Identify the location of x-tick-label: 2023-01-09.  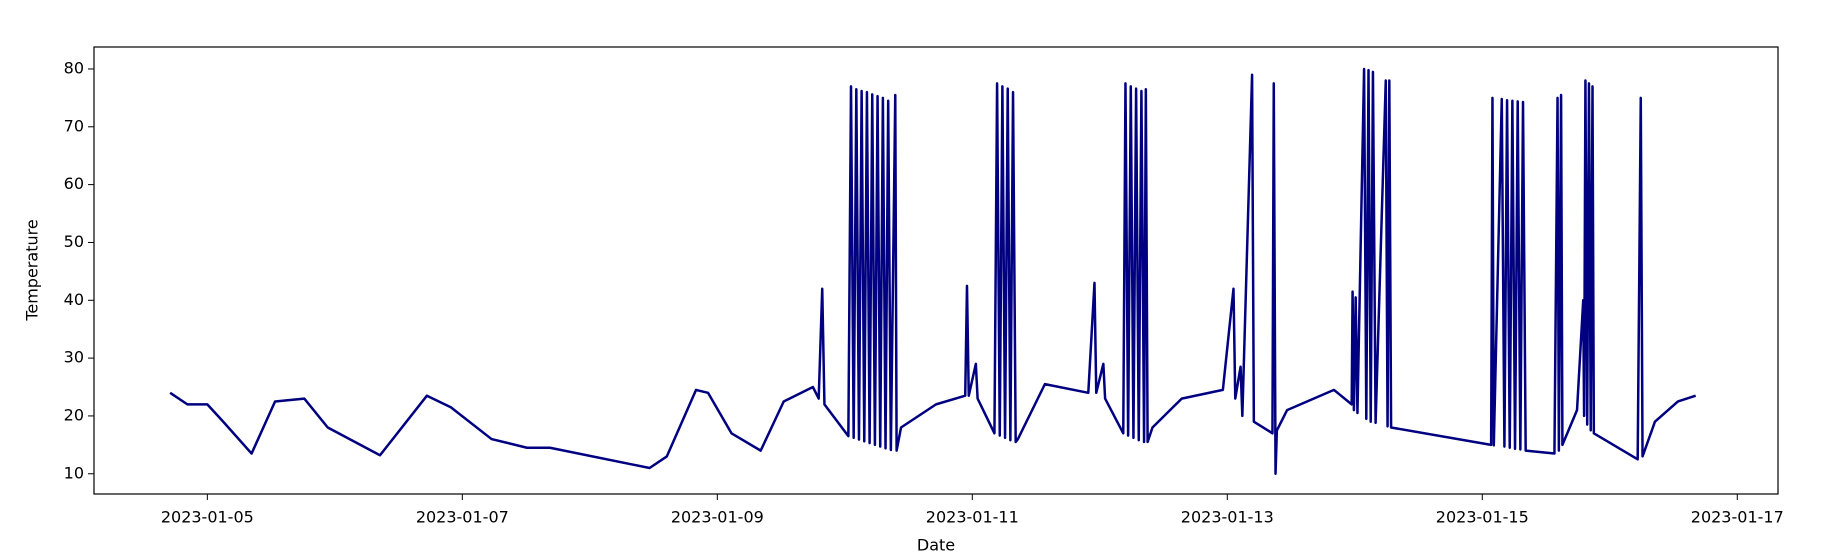
(717, 517).